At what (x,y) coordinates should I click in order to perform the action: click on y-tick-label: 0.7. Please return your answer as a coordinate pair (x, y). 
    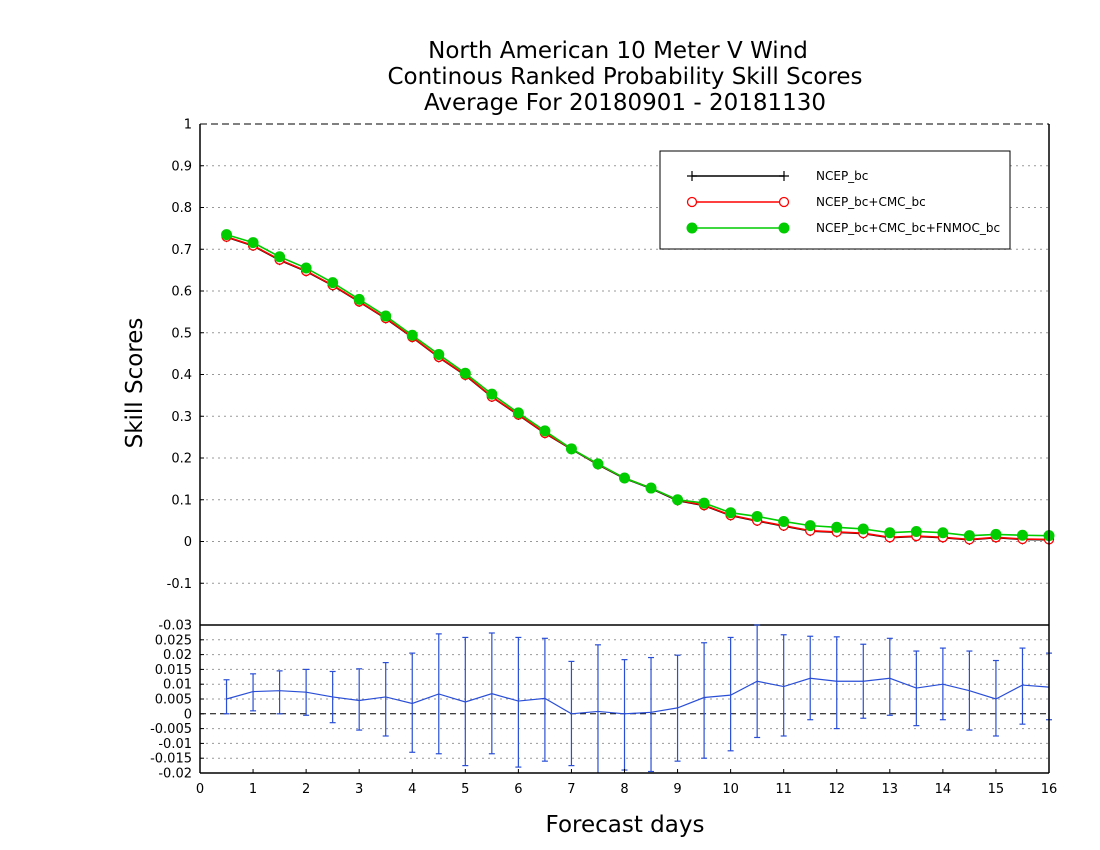
    Looking at the image, I should click on (181, 250).